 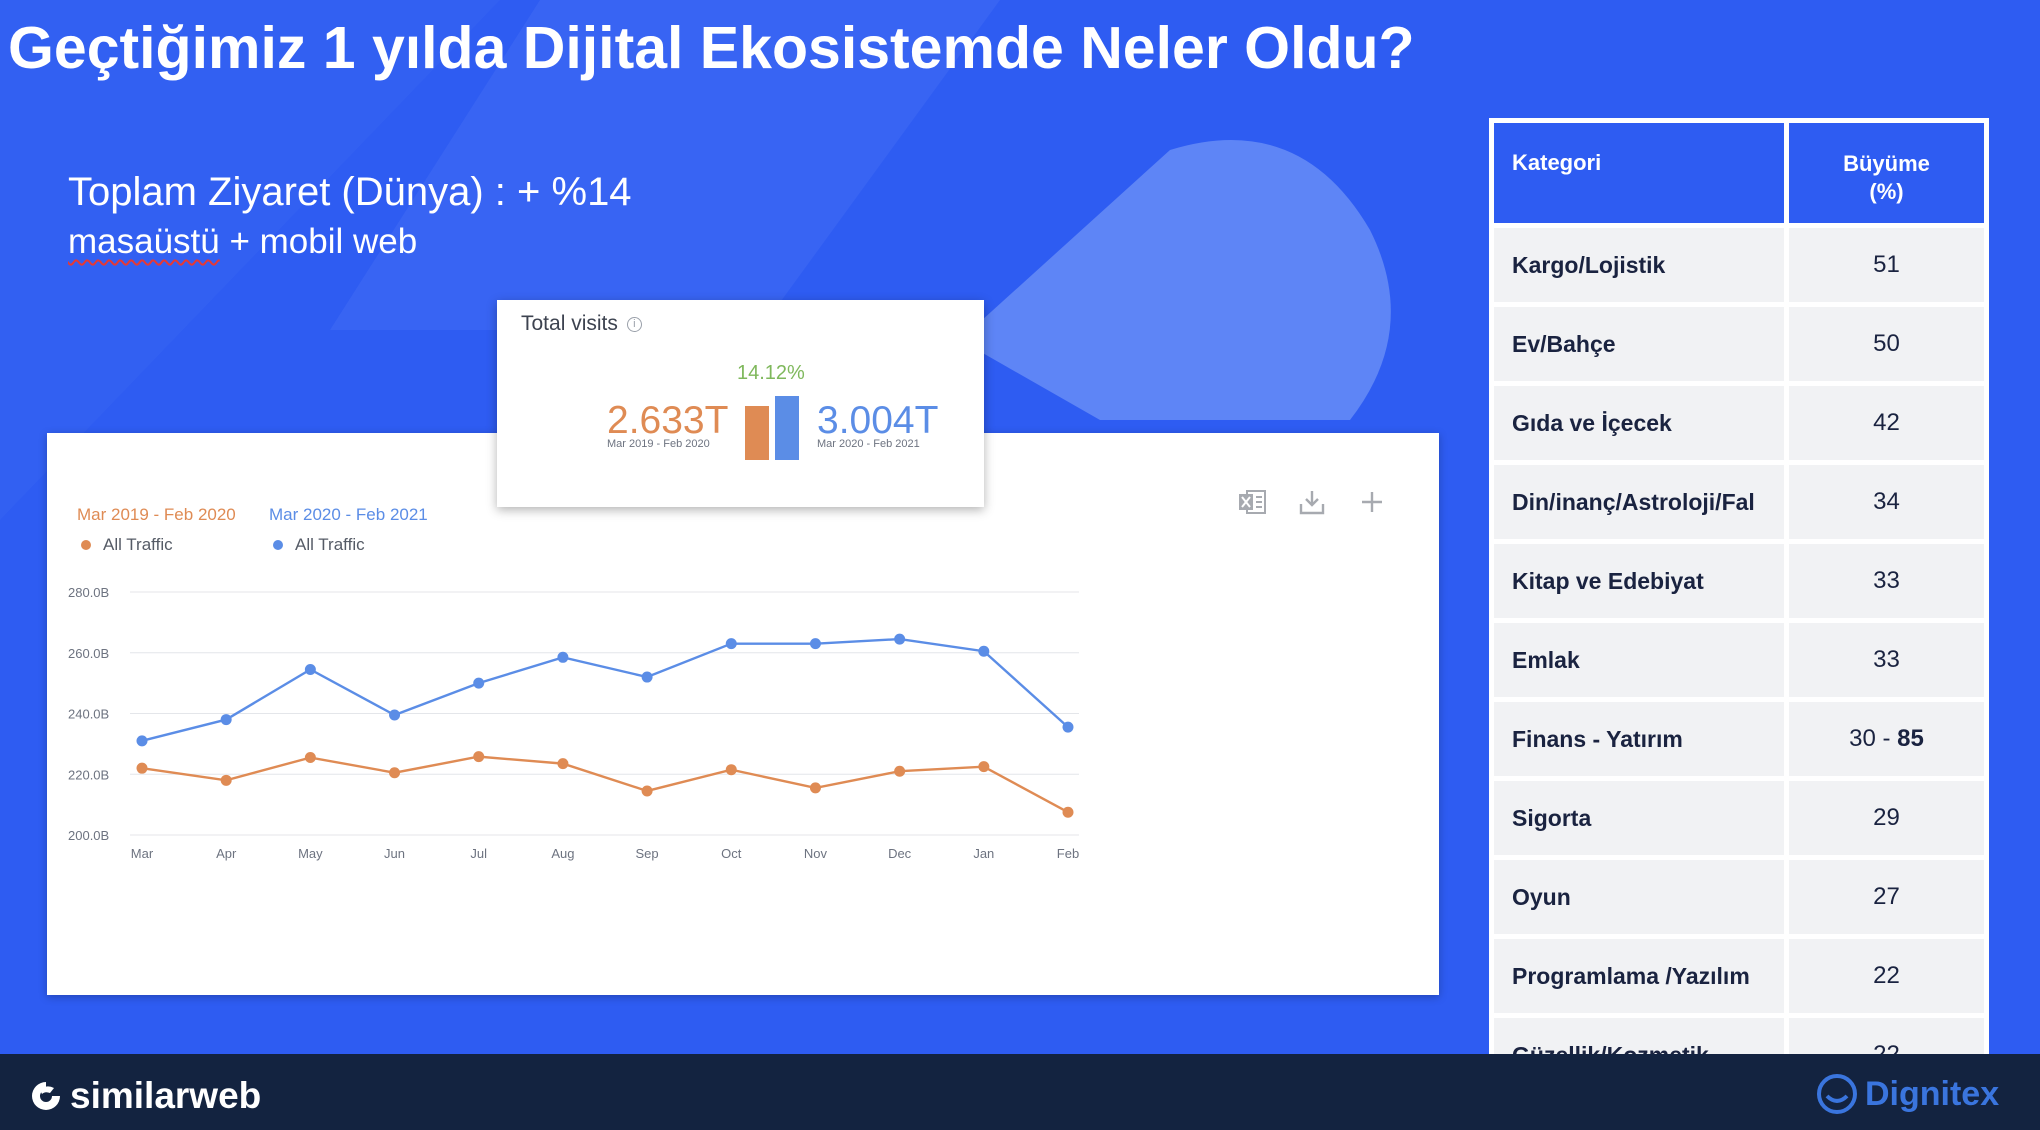 What do you see at coordinates (138, 544) in the screenshot?
I see `legend-prev-label: All Traffic` at bounding box center [138, 544].